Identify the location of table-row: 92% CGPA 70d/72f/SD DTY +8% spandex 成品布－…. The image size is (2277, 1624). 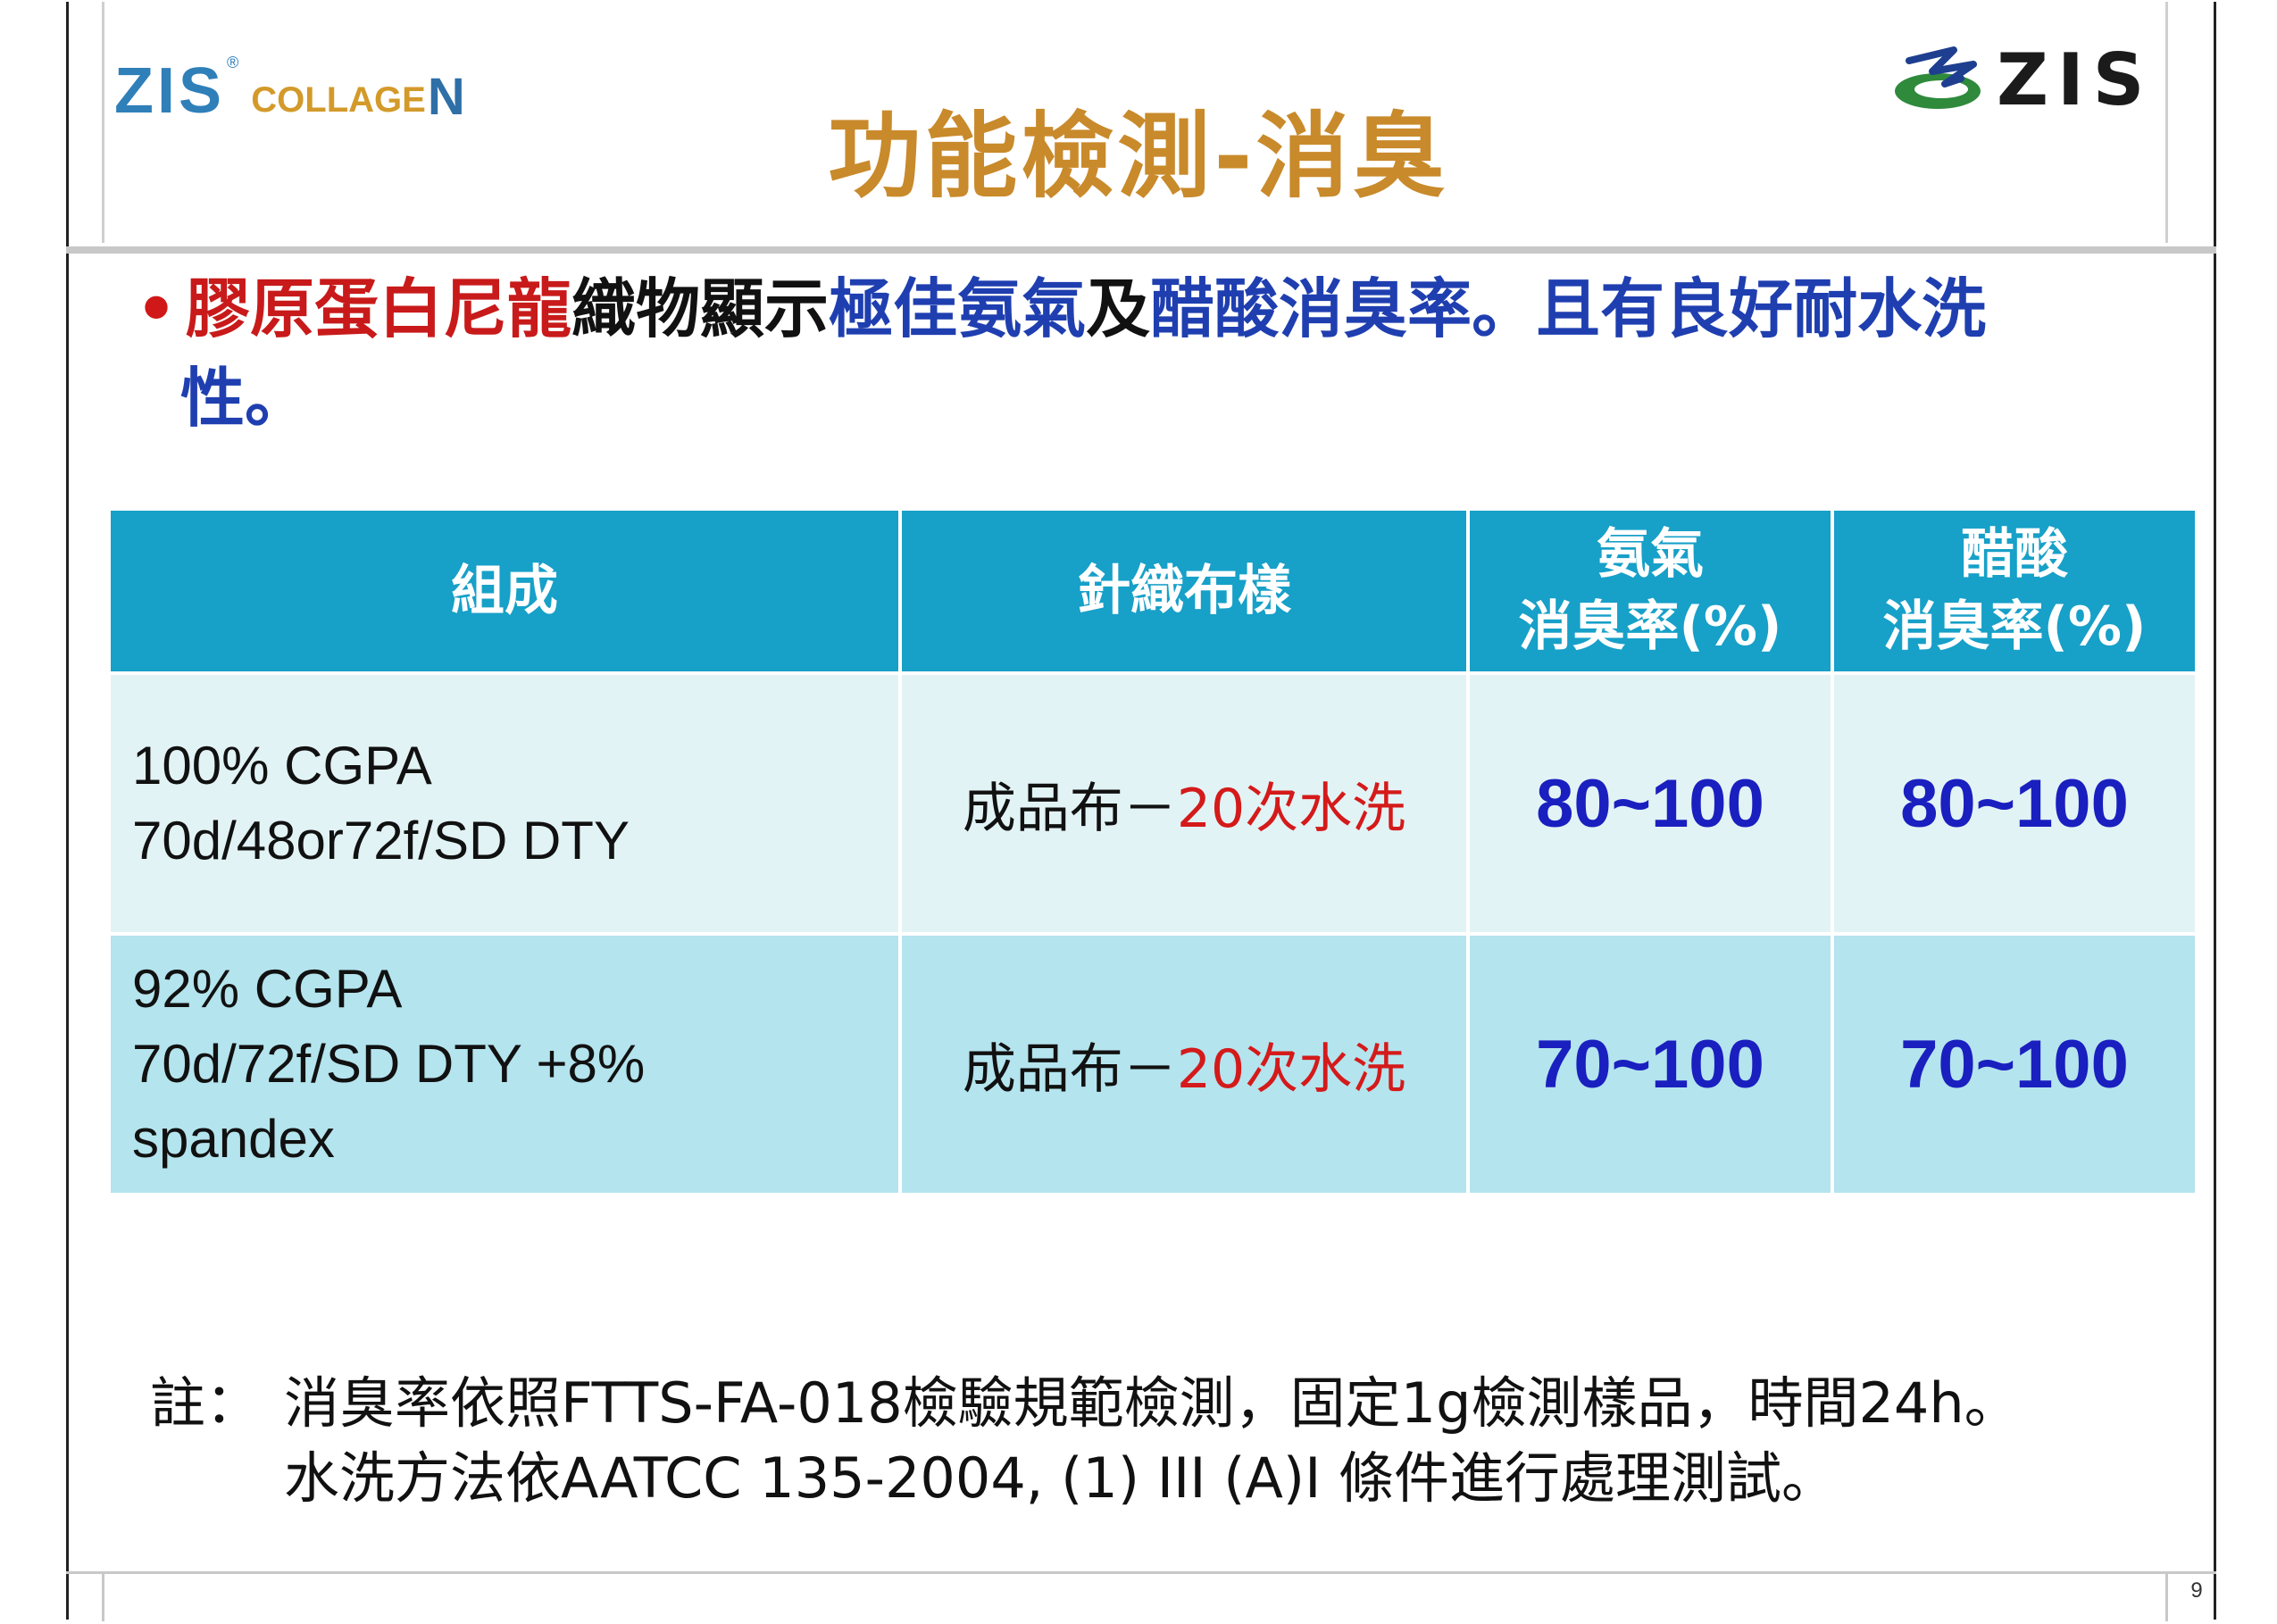
(1152, 1064).